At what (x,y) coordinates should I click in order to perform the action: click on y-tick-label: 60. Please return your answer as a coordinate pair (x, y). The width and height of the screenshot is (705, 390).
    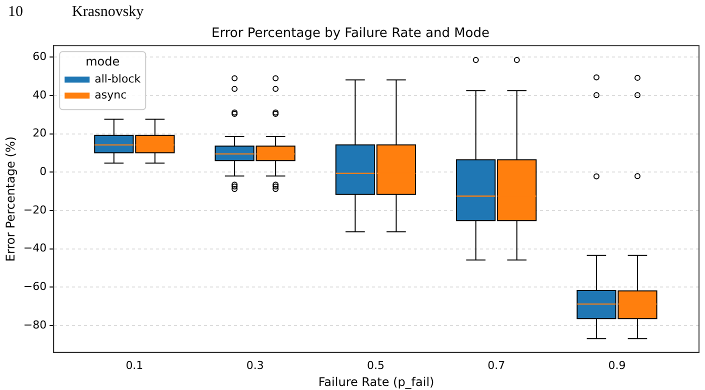
    Looking at the image, I should click on (39, 56).